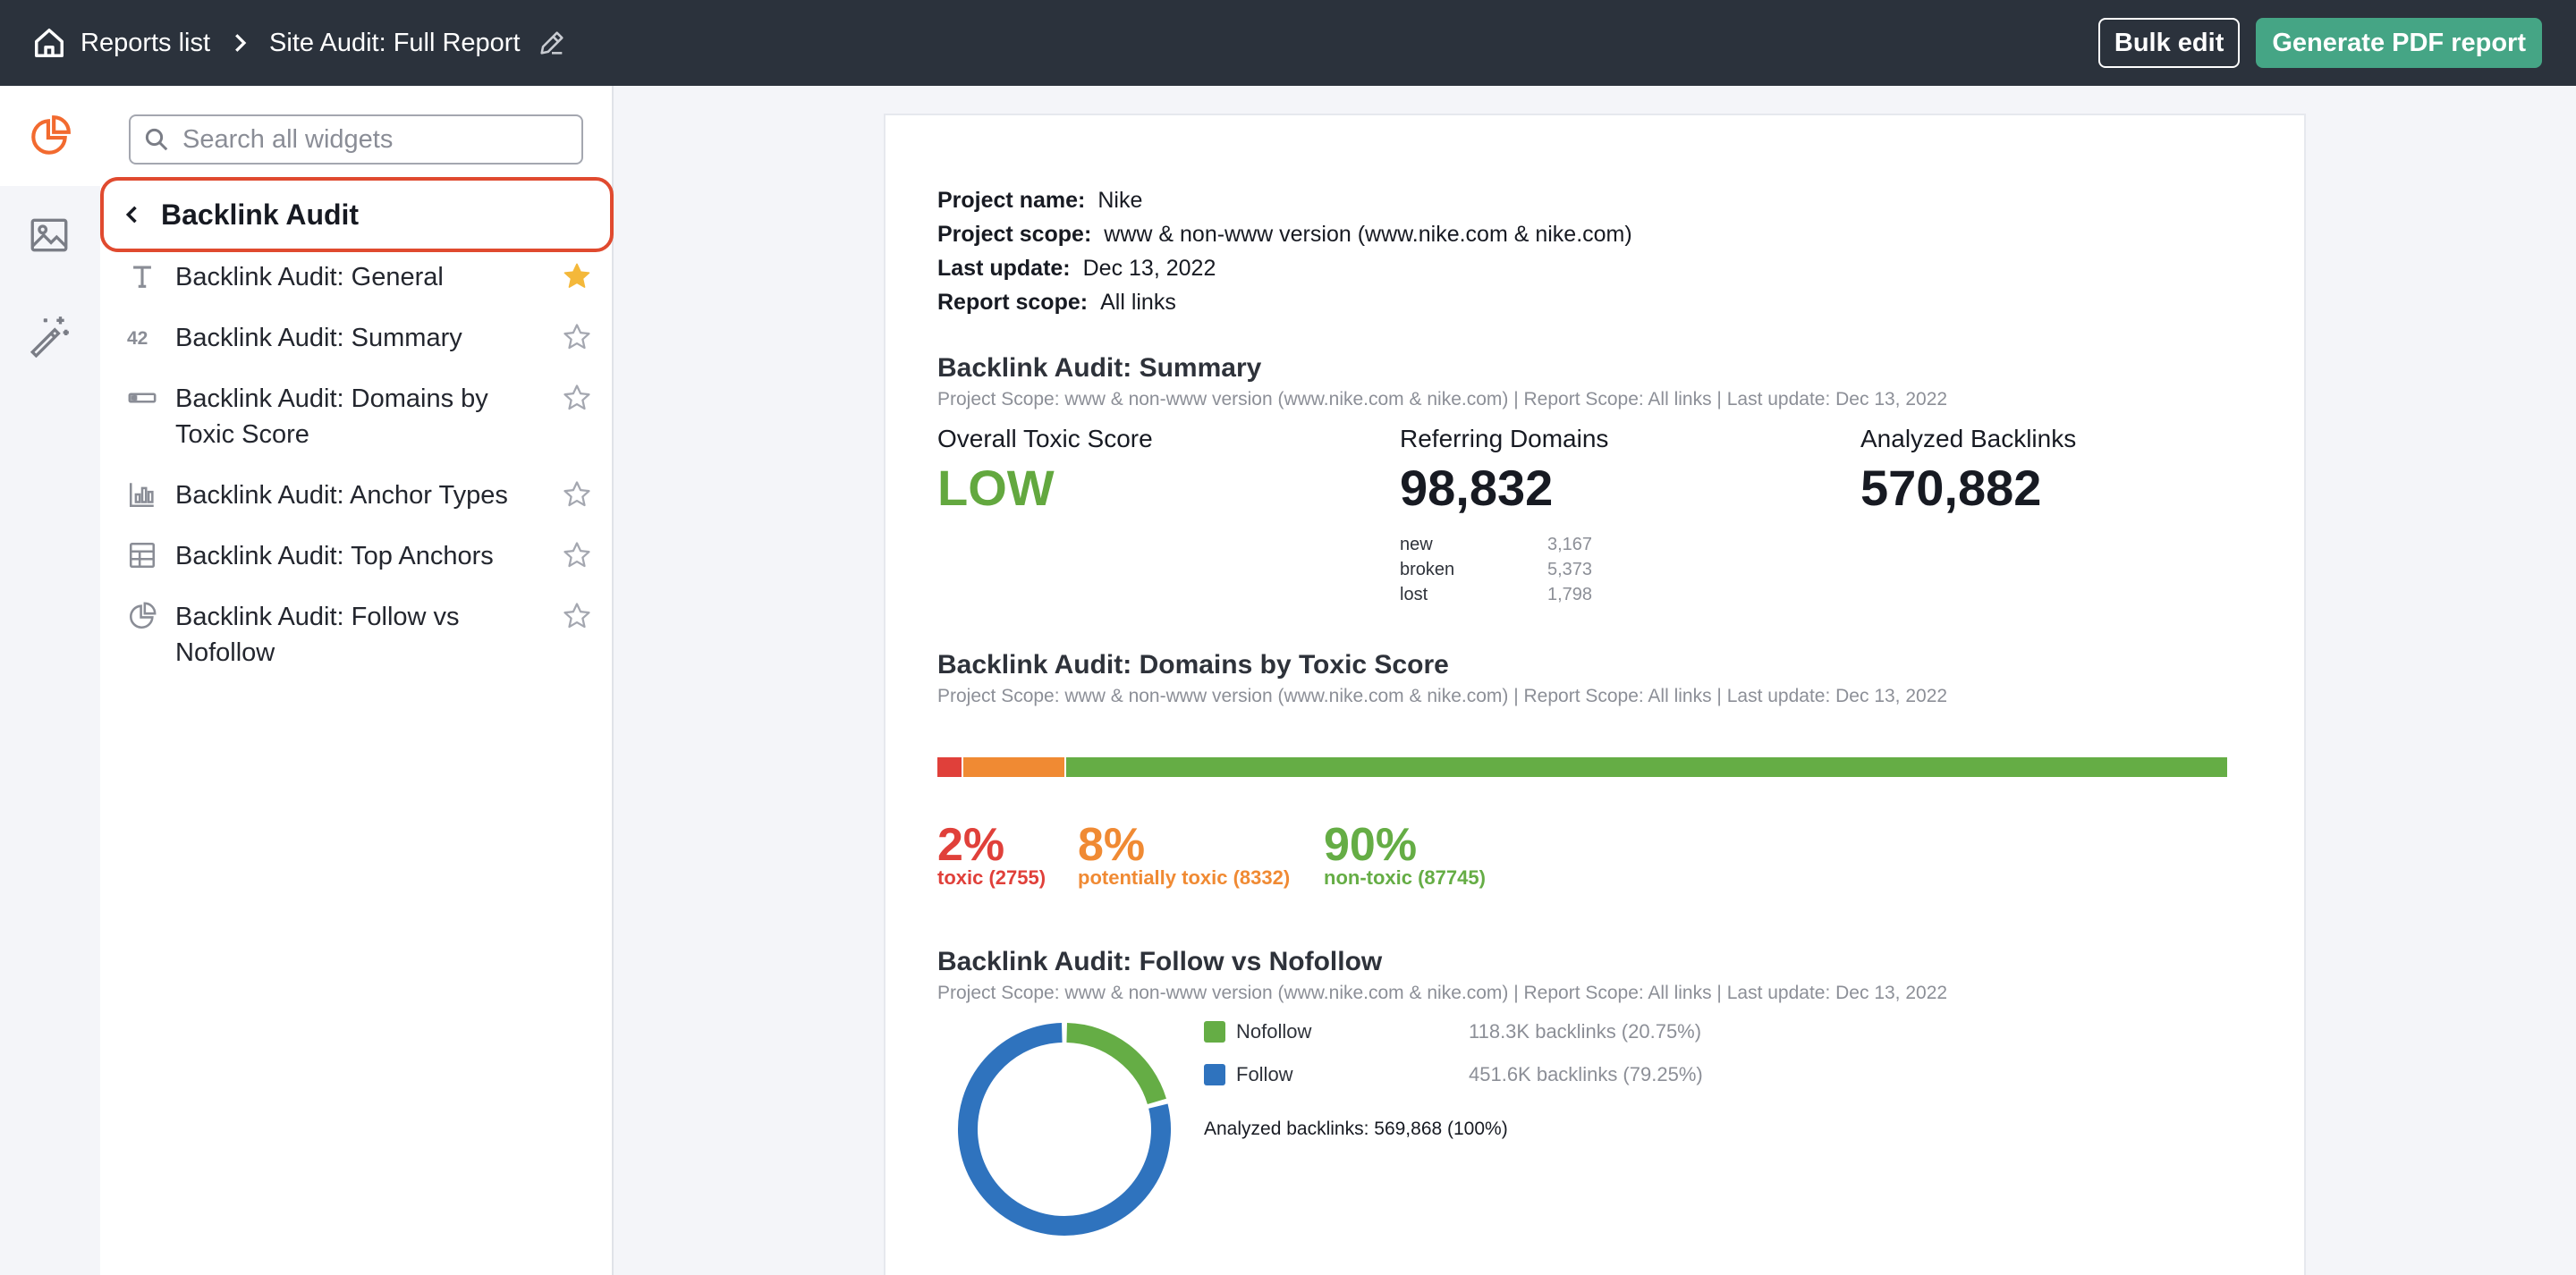 The width and height of the screenshot is (2576, 1275). Describe the element at coordinates (996, 488) in the screenshot. I see `toxic-score-value: LOW` at that location.